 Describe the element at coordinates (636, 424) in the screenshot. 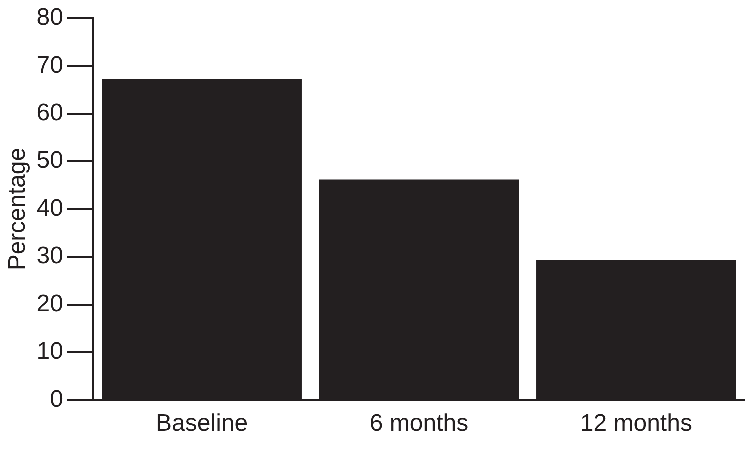

I see `x-tick-label: 12 months` at that location.